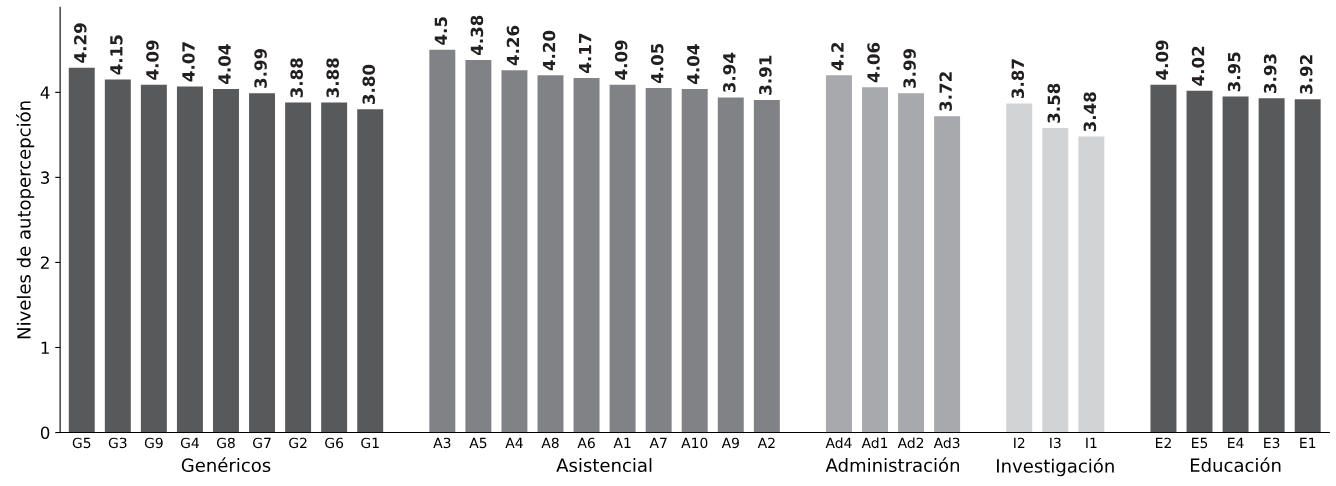  What do you see at coordinates (622, 442) in the screenshot?
I see `x-tick-label: A1` at bounding box center [622, 442].